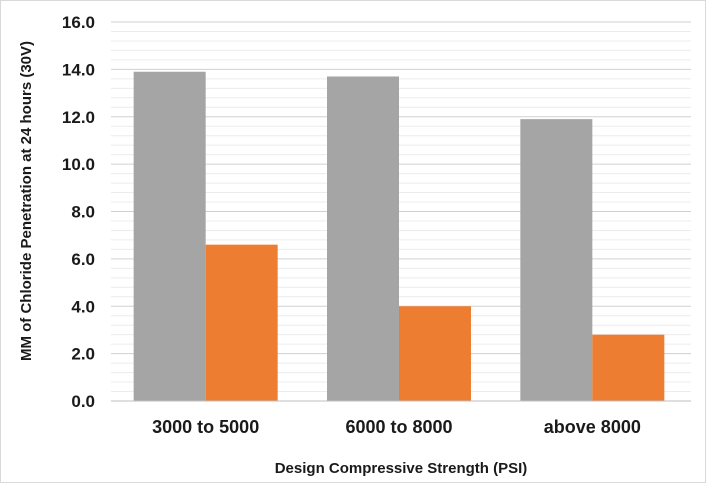 This screenshot has height=487, width=706. What do you see at coordinates (83, 306) in the screenshot?
I see `y-tick-label: 4.0` at bounding box center [83, 306].